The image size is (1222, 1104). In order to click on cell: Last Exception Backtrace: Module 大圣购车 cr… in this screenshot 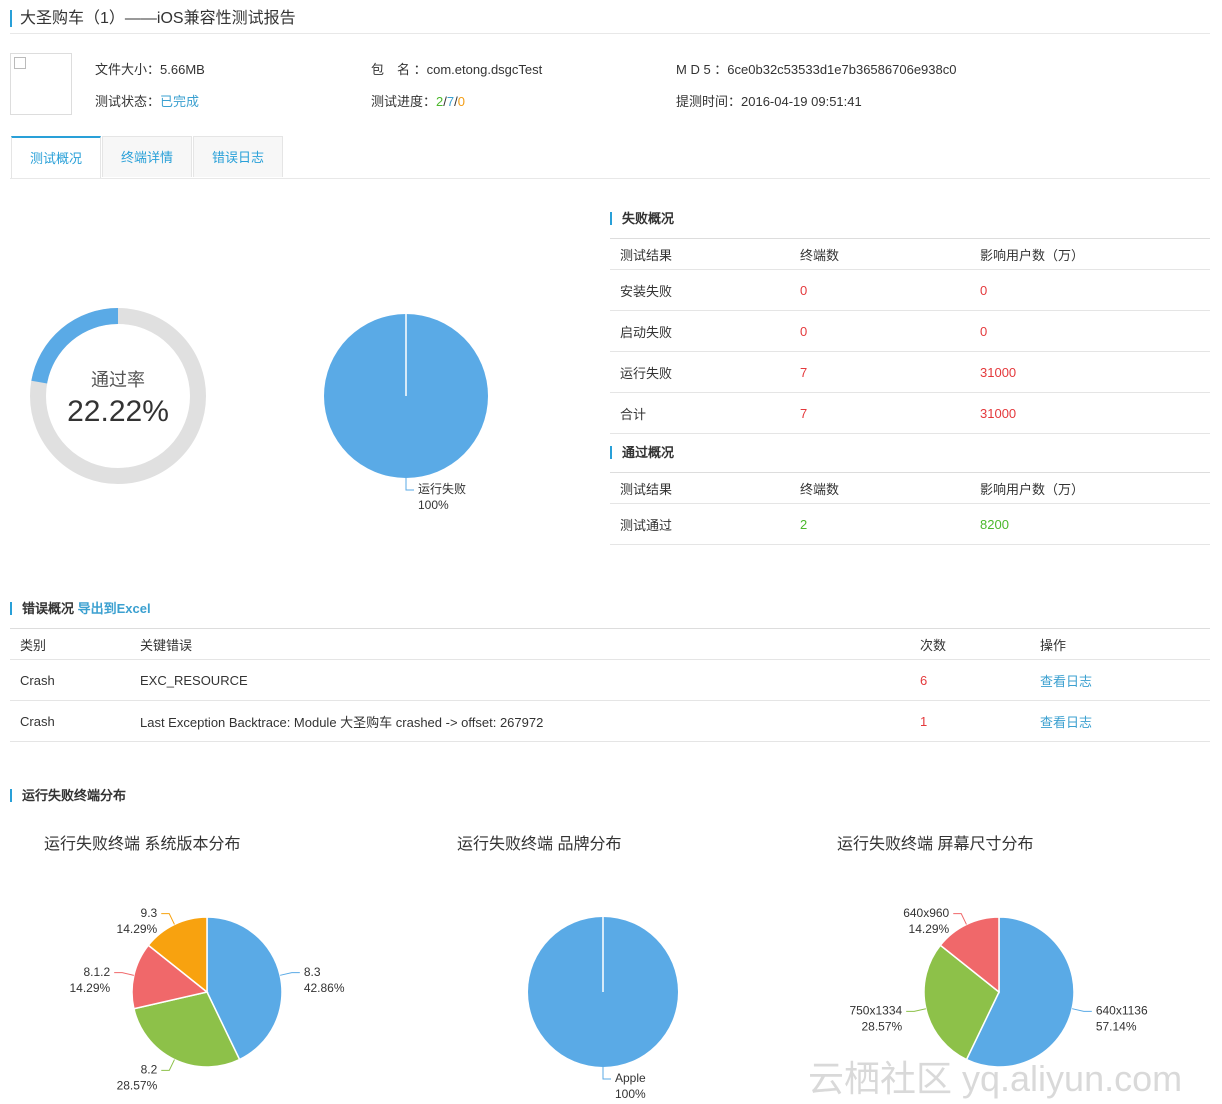, I will do `click(520, 721)`.